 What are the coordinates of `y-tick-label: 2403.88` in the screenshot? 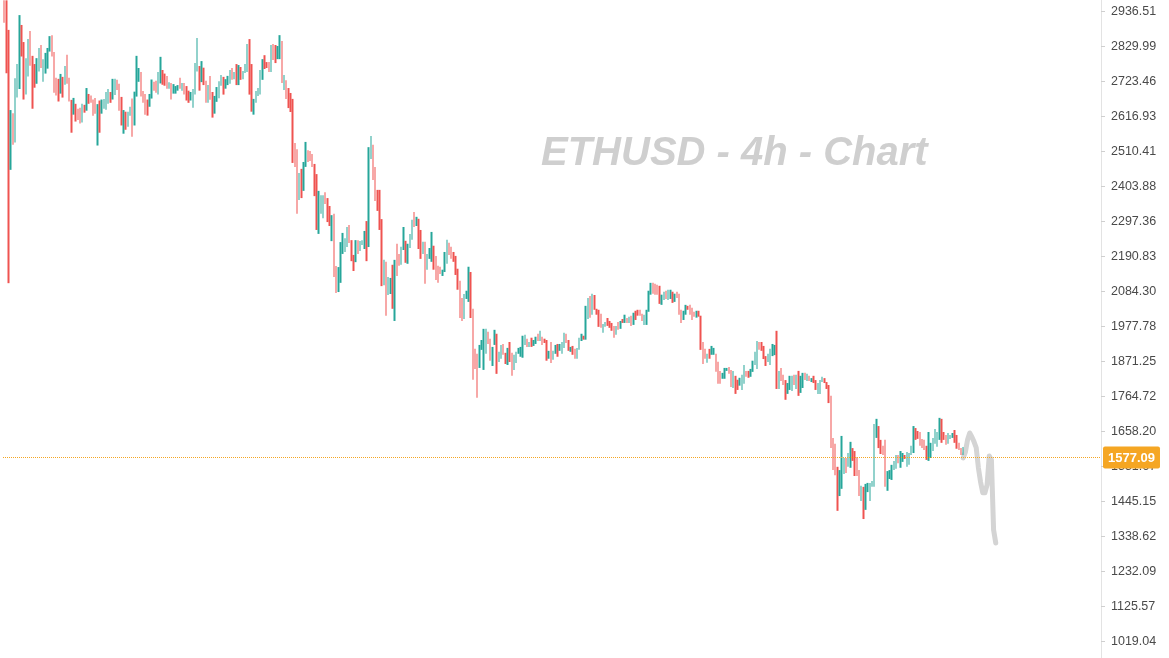 It's located at (1134, 185).